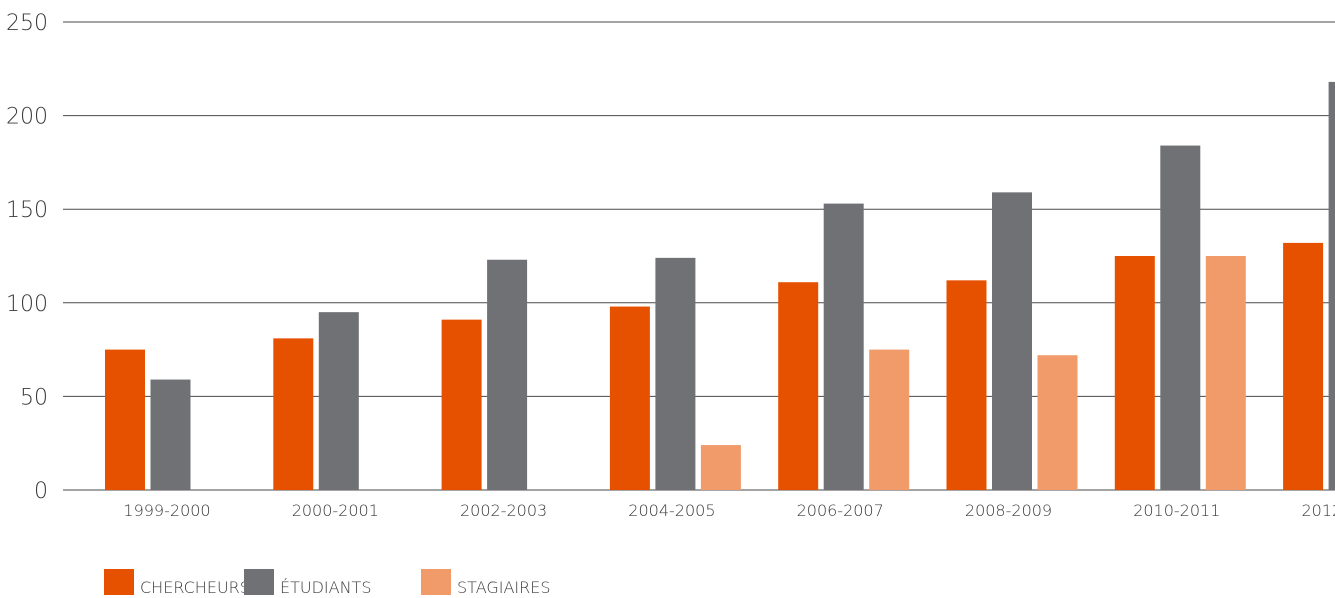 The width and height of the screenshot is (1335, 598). Describe the element at coordinates (507, 374) in the screenshot. I see `bar-etudiants-2002-2003` at that location.